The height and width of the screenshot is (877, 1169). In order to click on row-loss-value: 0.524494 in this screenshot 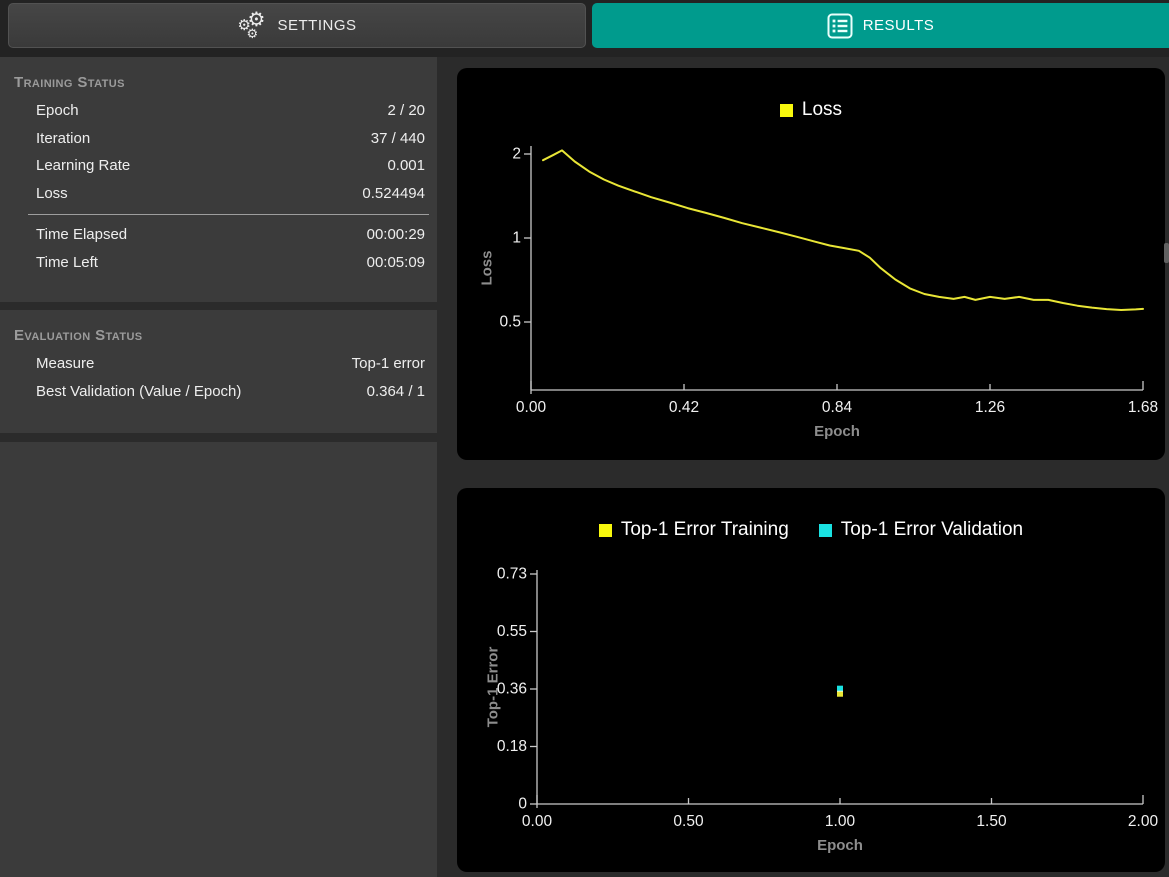, I will do `click(393, 193)`.